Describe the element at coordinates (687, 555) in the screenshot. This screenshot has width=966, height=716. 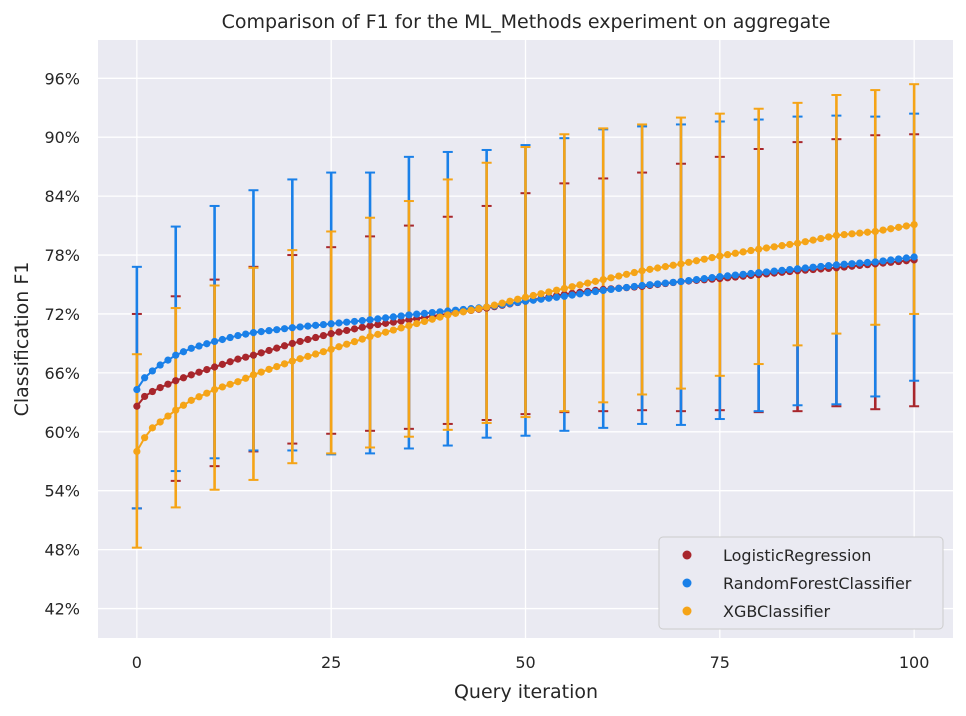
I see `legend-marker` at that location.